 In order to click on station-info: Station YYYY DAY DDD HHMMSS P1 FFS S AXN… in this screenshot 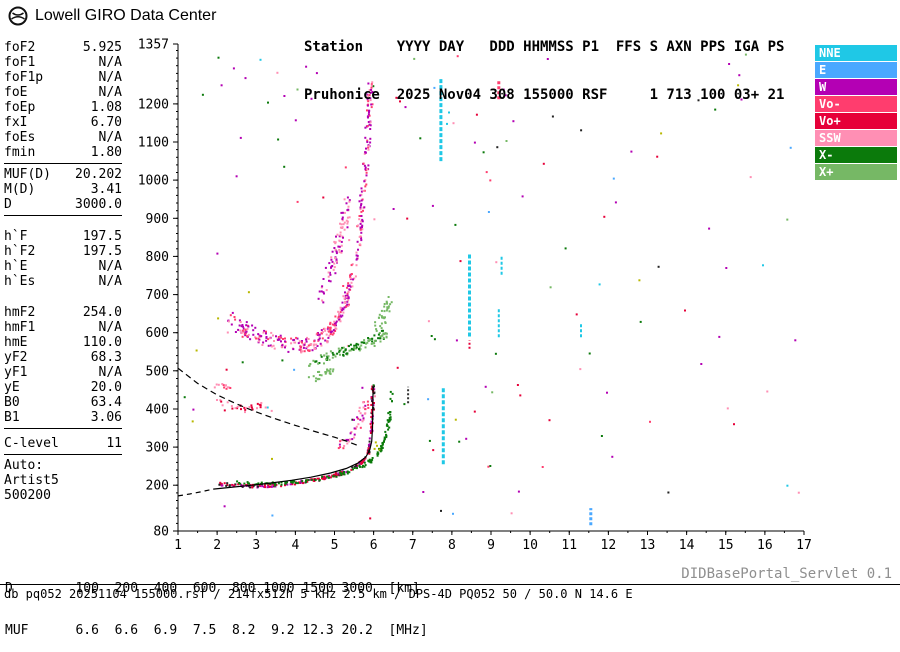, I will do `click(544, 63)`.